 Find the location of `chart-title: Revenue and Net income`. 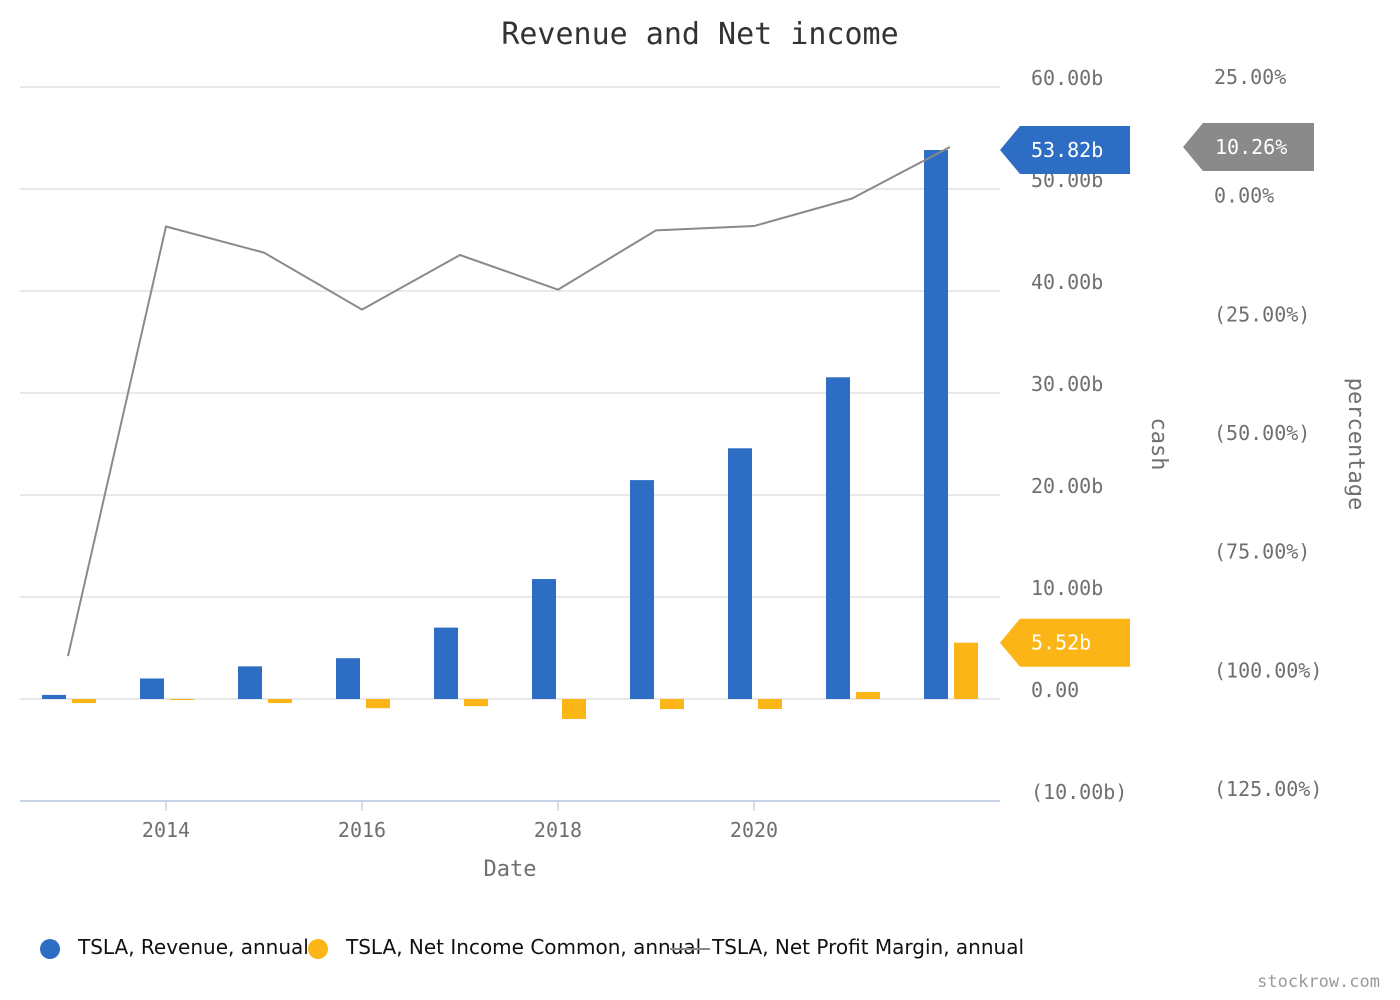

chart-title: Revenue and Net income is located at coordinates (699, 34).